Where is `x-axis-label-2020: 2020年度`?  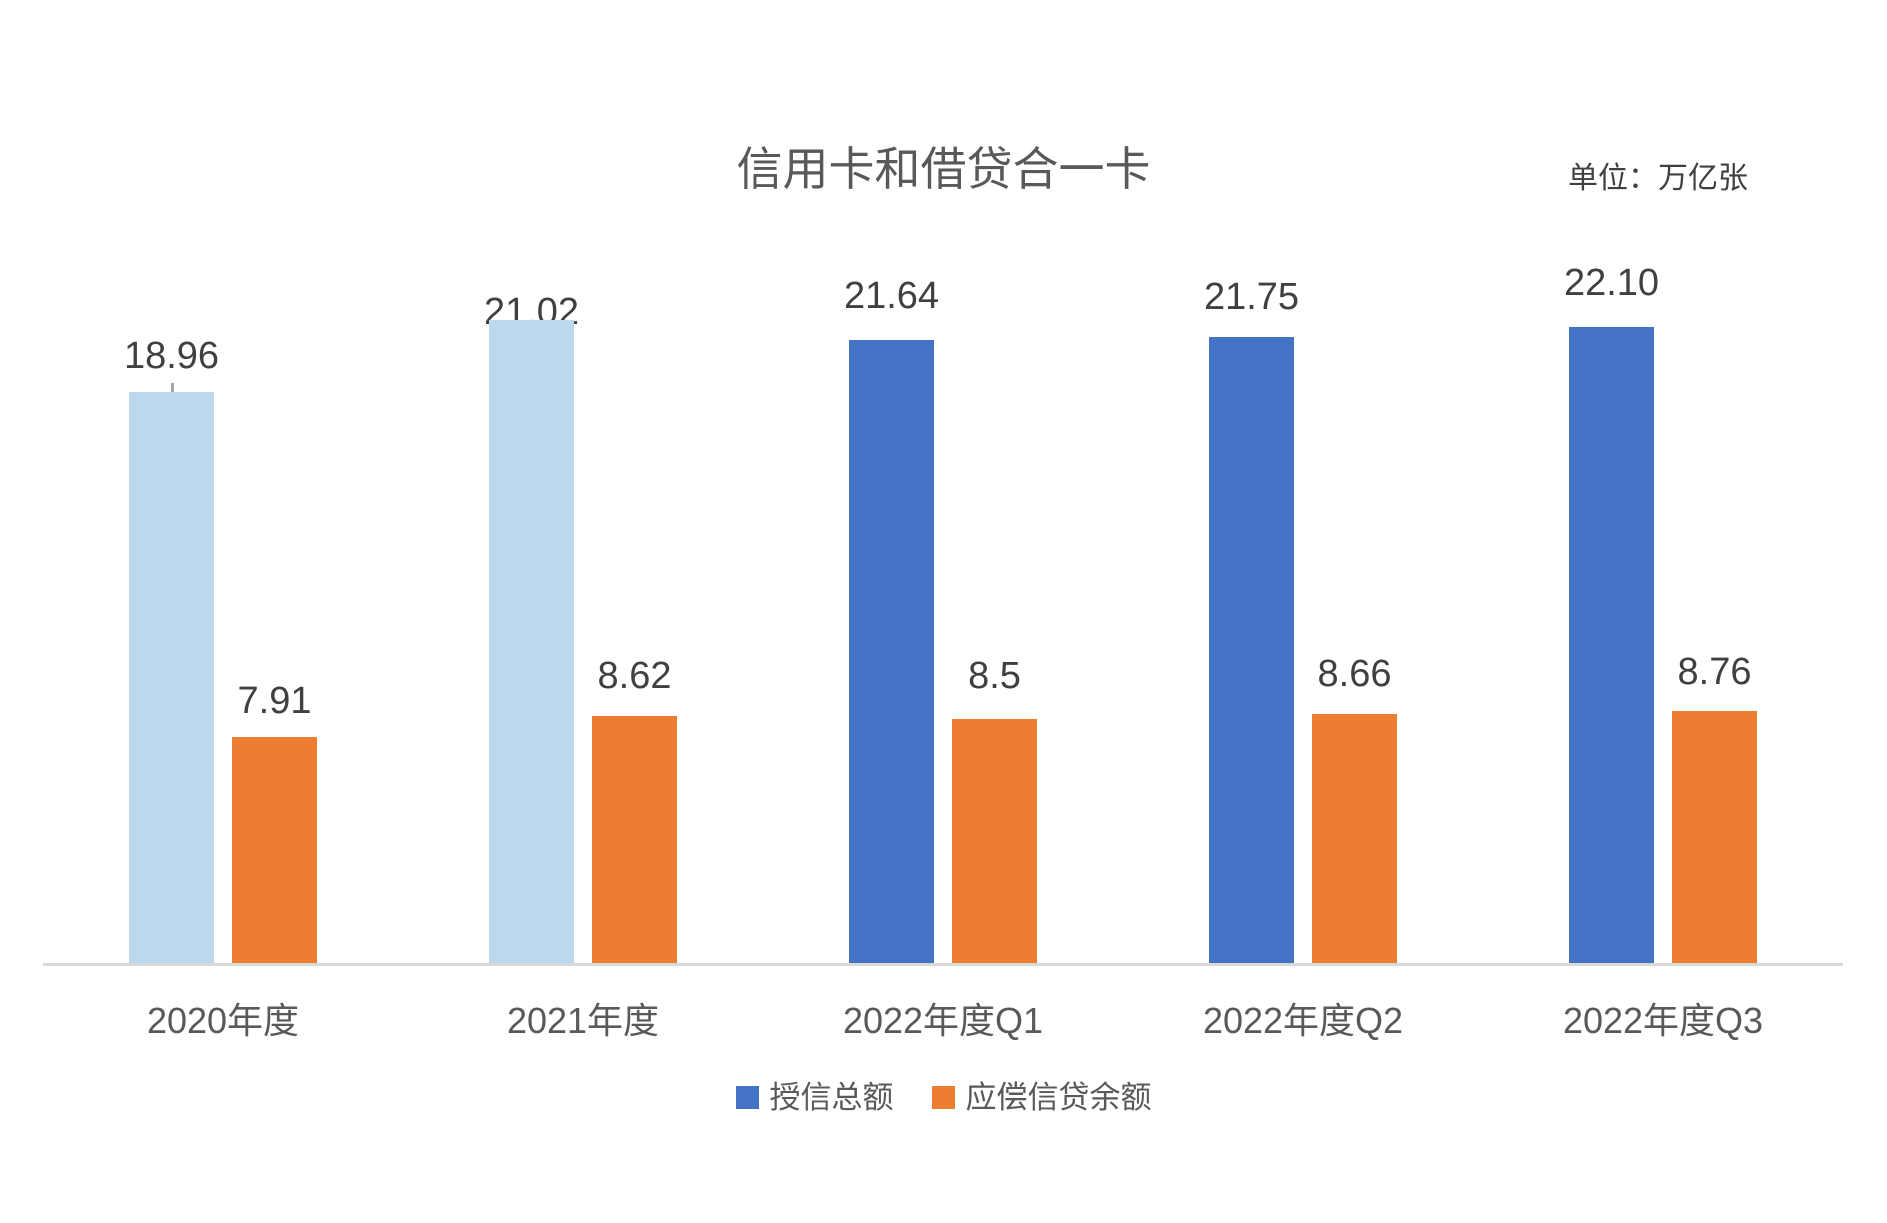 x-axis-label-2020: 2020年度 is located at coordinates (223, 1020).